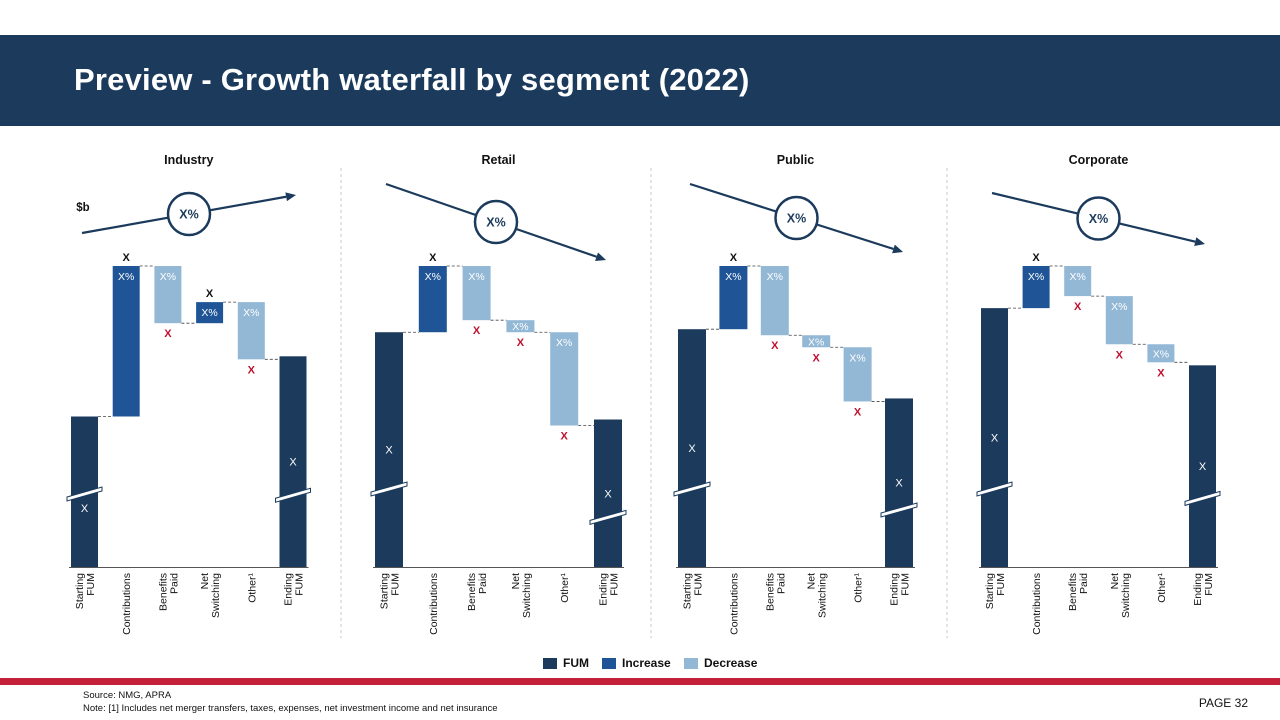 Image resolution: width=1280 pixels, height=720 pixels. I want to click on legend-label-increase: Increase, so click(646, 663).